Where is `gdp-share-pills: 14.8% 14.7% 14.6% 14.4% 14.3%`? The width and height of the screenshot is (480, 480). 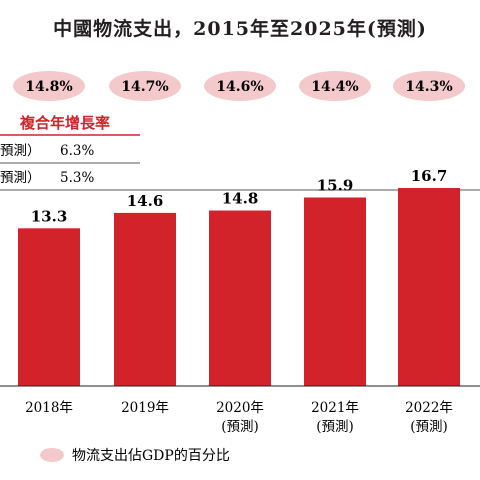
gdp-share-pills: 14.8% 14.7% 14.6% 14.4% 14.3% is located at coordinates (239, 86).